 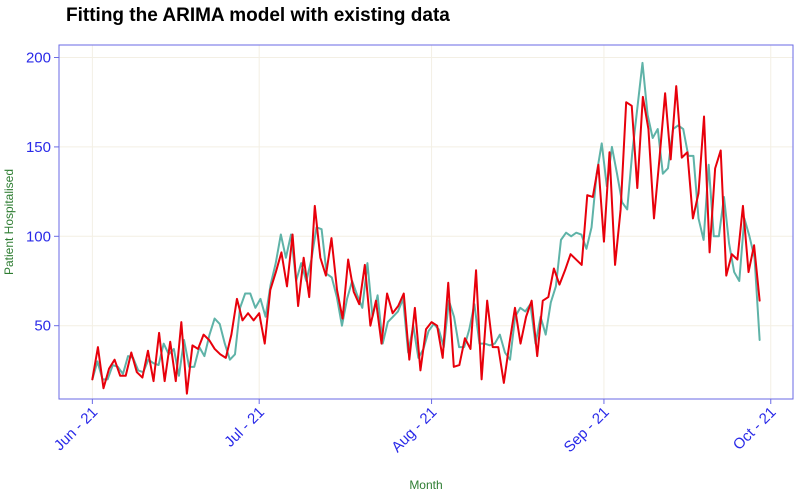 I want to click on y-axis-title: Patient Hospitalised, so click(x=9, y=222).